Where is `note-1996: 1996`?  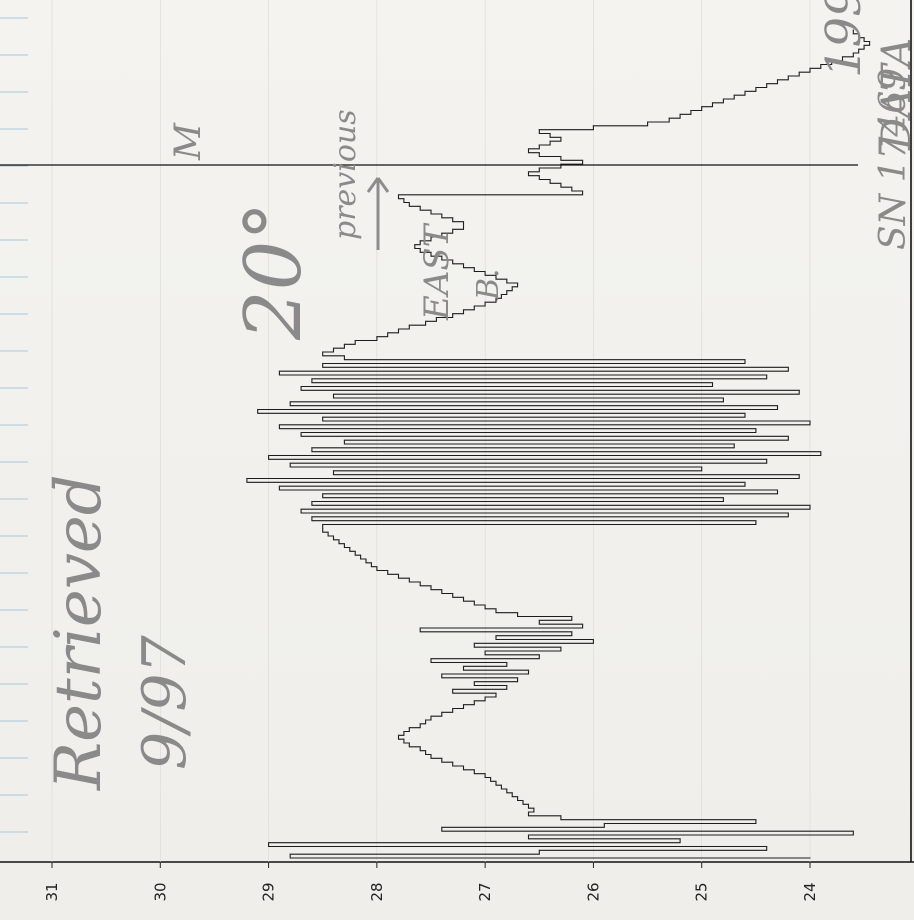
note-1996: 1996 is located at coordinates (844, 39).